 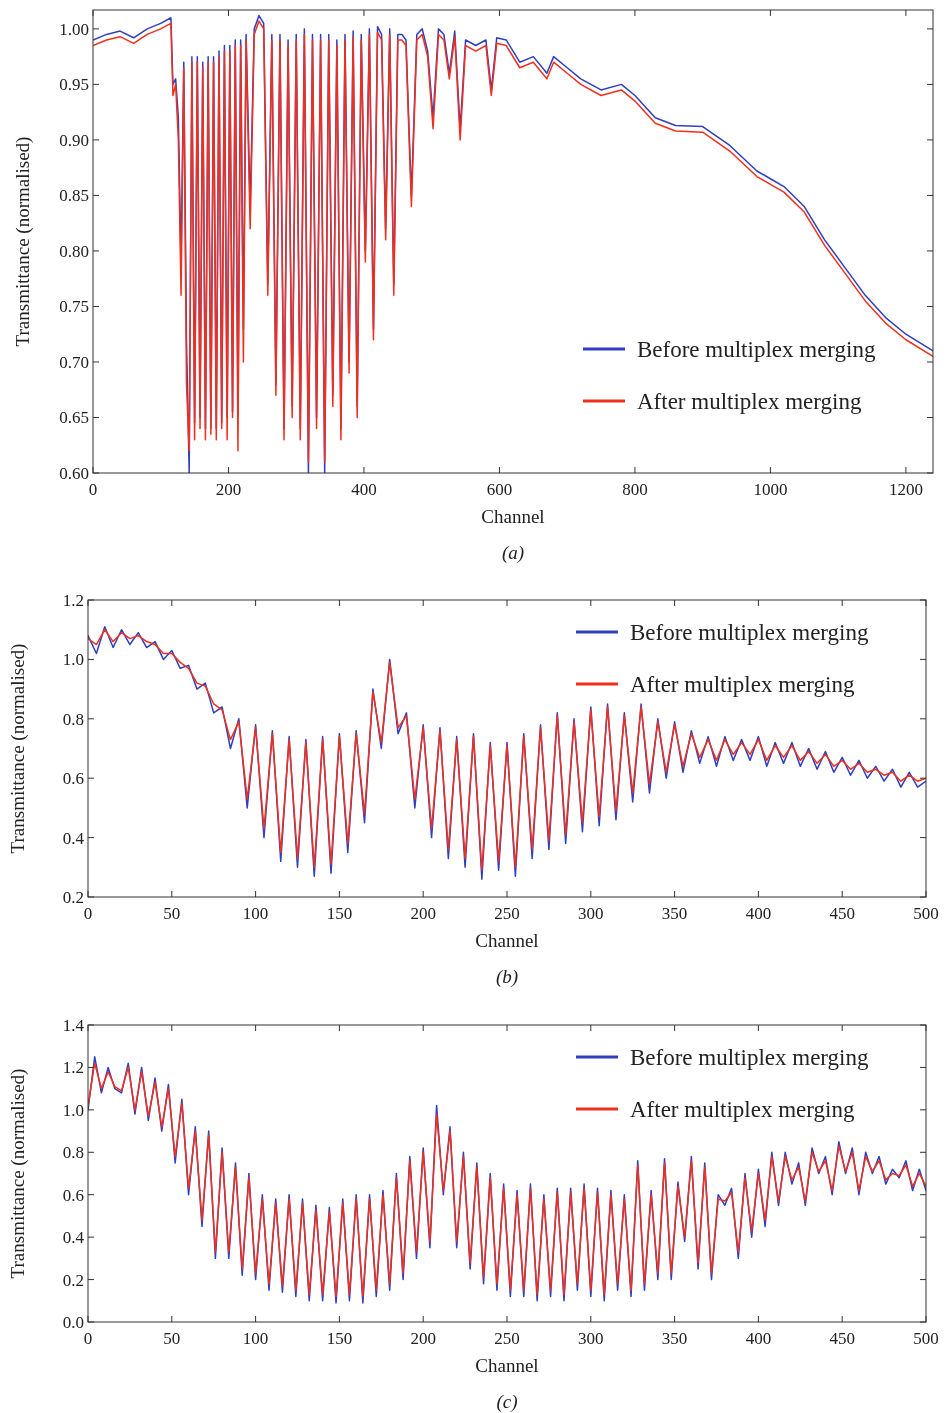 I want to click on y-tick-label: 1.00, so click(x=74, y=29).